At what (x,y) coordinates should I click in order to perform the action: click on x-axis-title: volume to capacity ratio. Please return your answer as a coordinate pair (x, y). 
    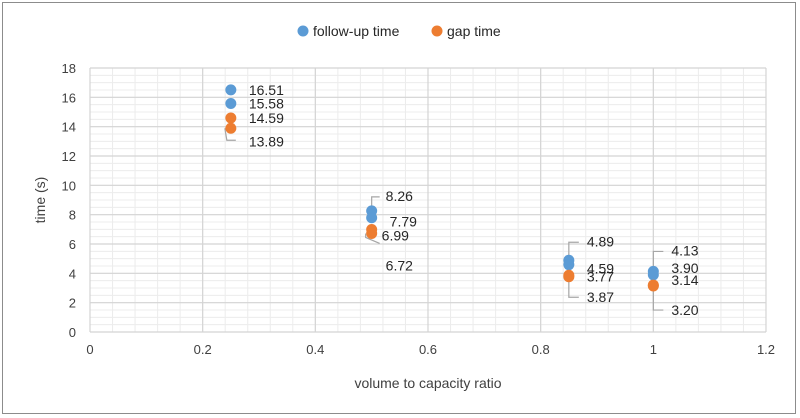
    Looking at the image, I should click on (427, 383).